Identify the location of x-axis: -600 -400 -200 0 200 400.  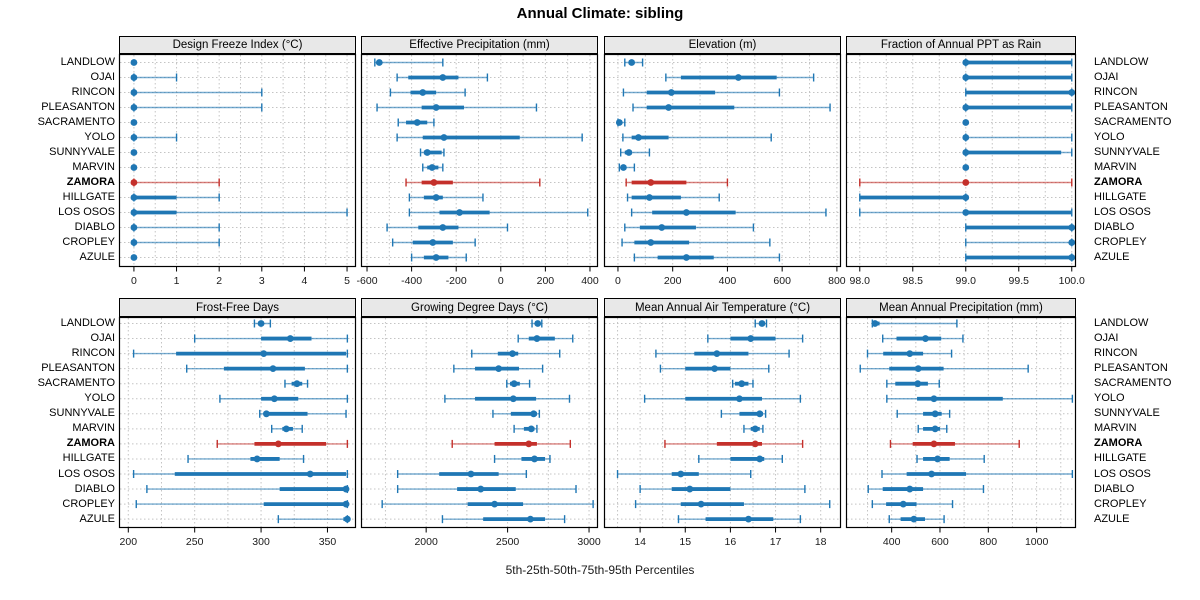
(478, 277).